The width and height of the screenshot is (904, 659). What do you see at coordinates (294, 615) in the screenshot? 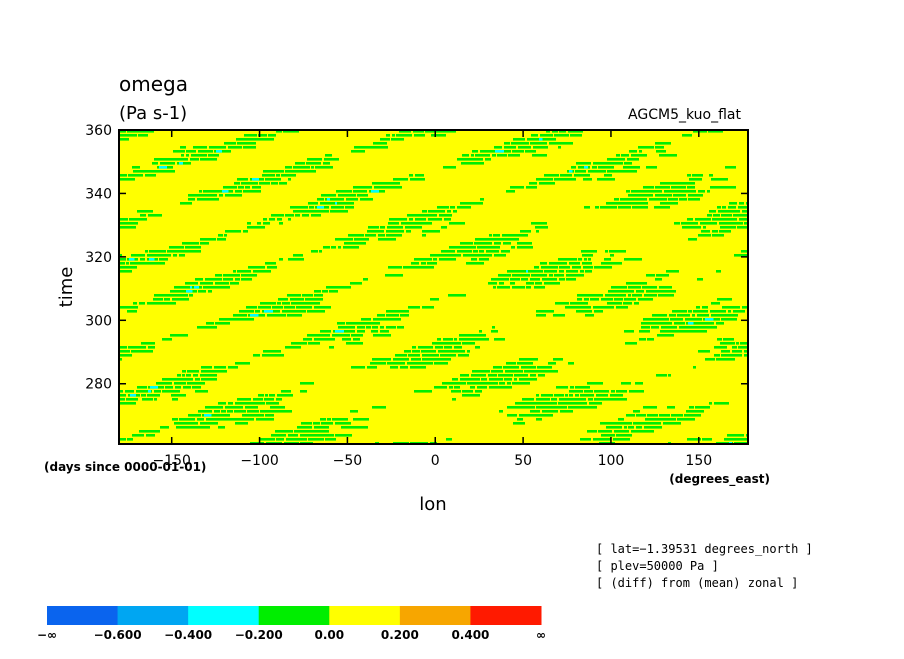
I see `colorbar-swatch` at bounding box center [294, 615].